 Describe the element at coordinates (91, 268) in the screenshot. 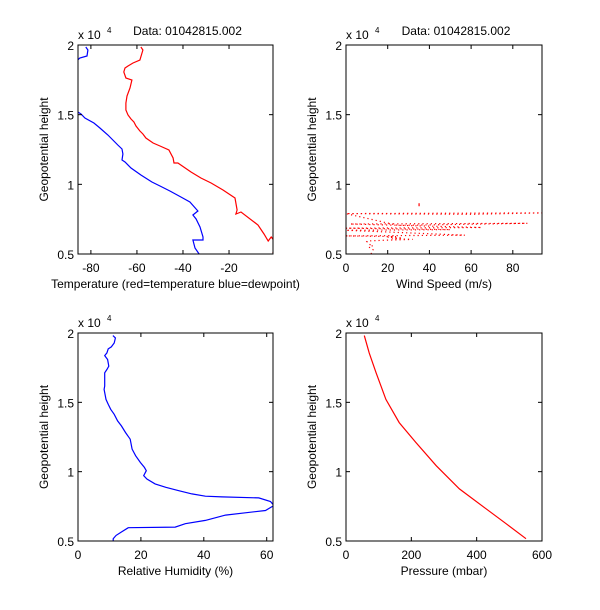

I see `x-tick-label: -80` at that location.